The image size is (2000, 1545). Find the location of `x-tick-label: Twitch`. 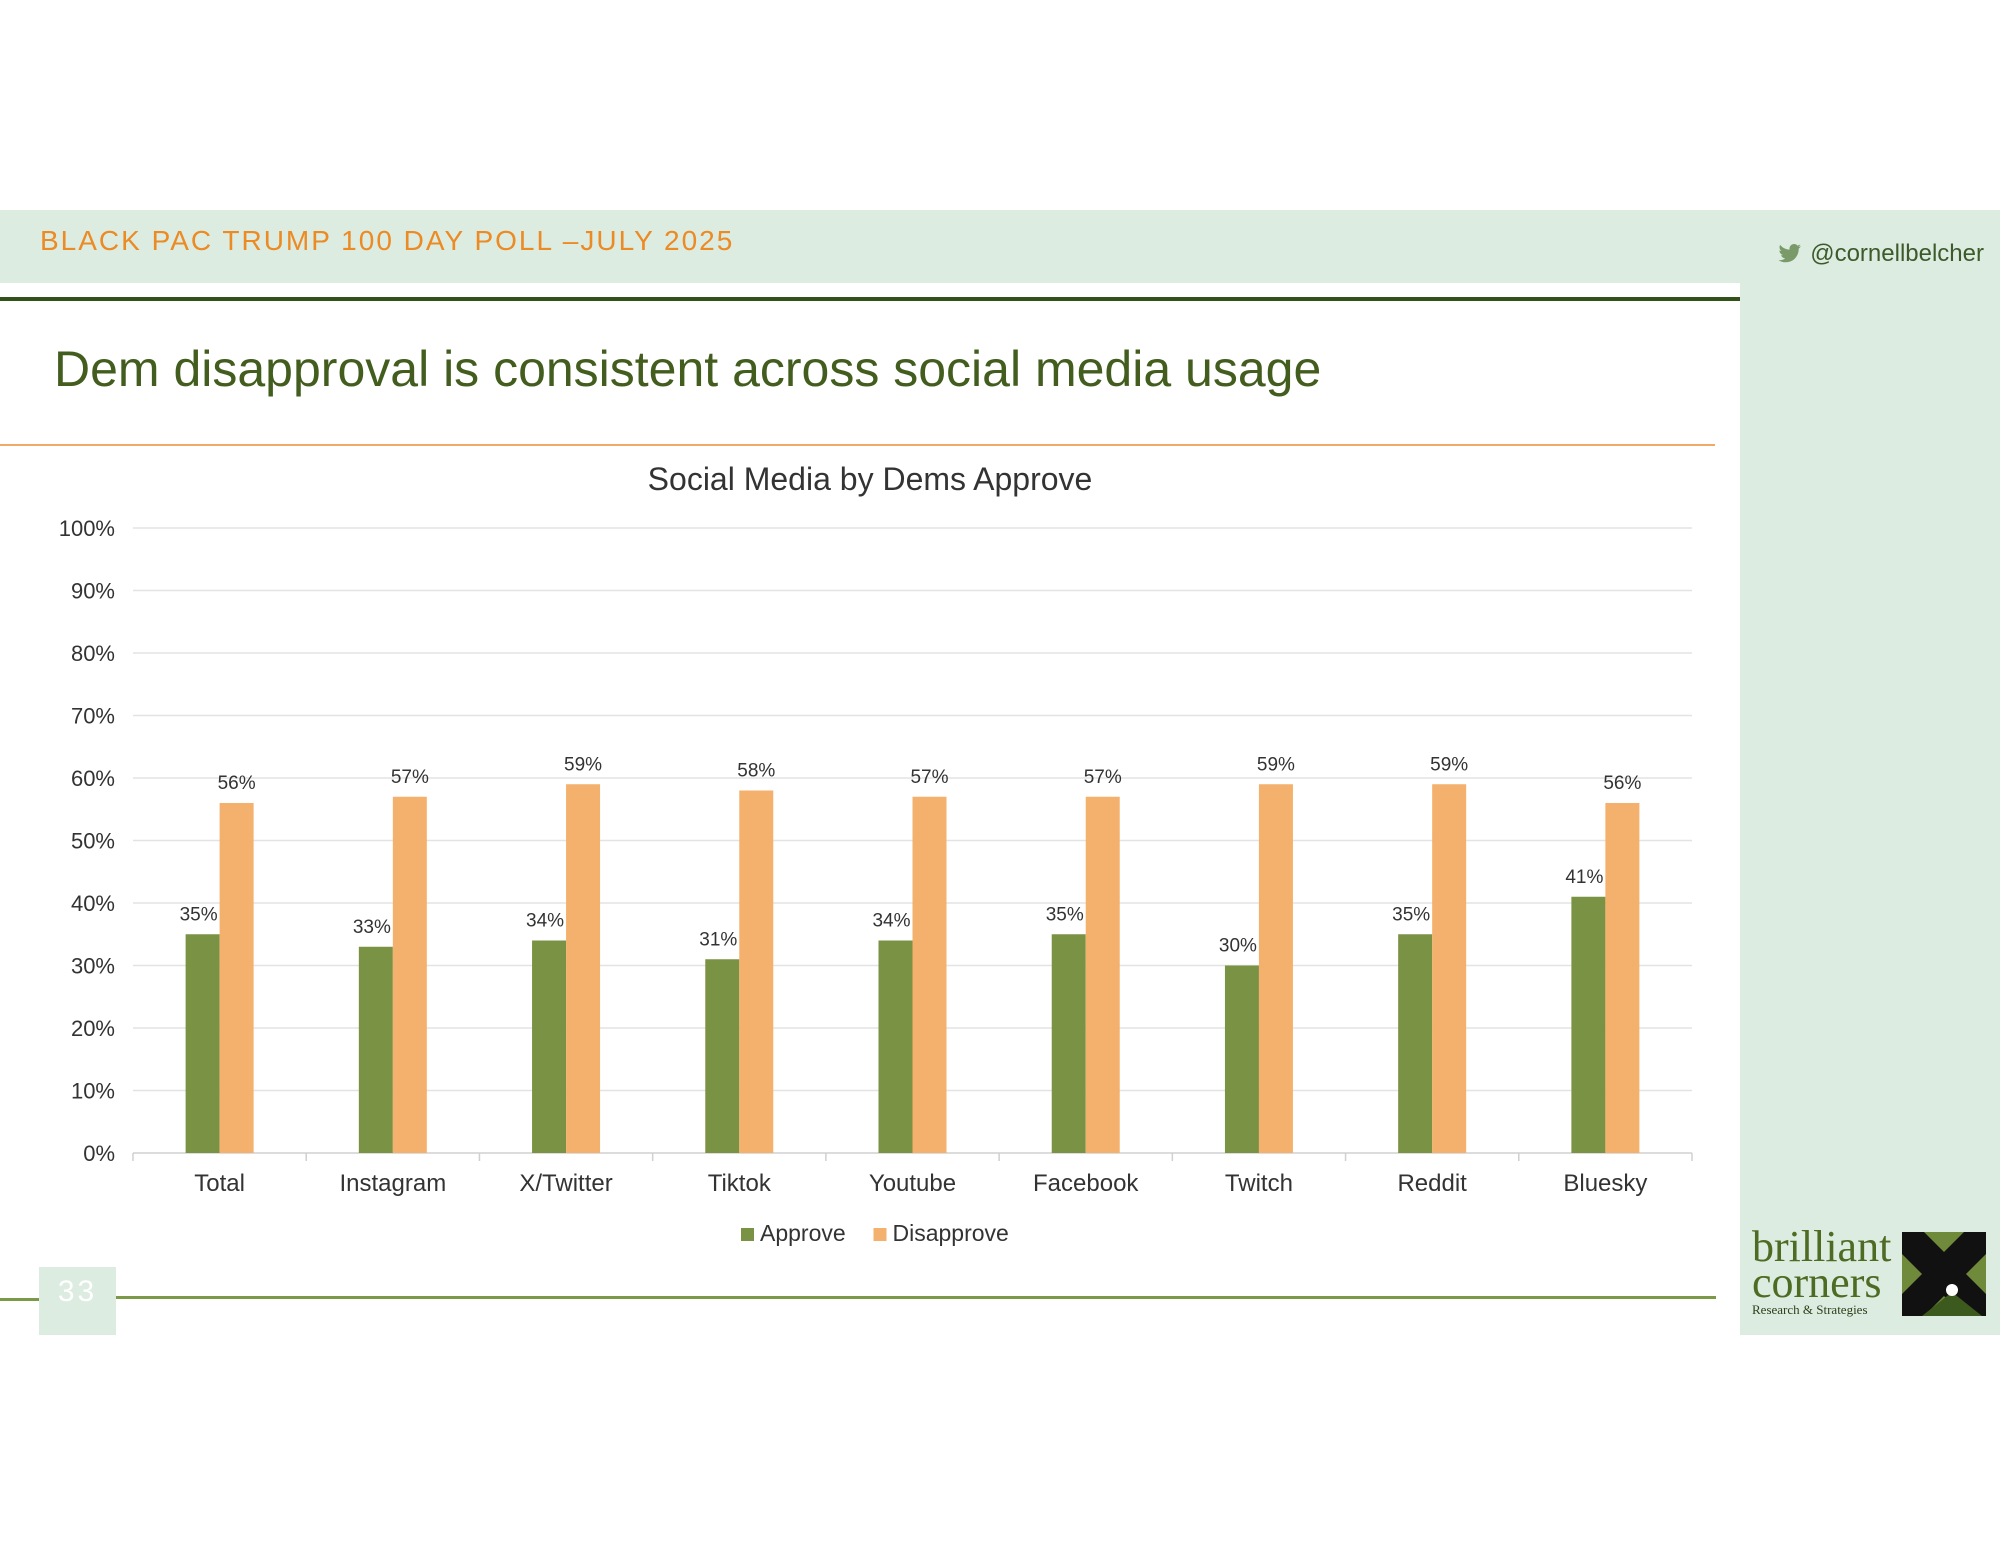

x-tick-label: Twitch is located at coordinates (1259, 1183).